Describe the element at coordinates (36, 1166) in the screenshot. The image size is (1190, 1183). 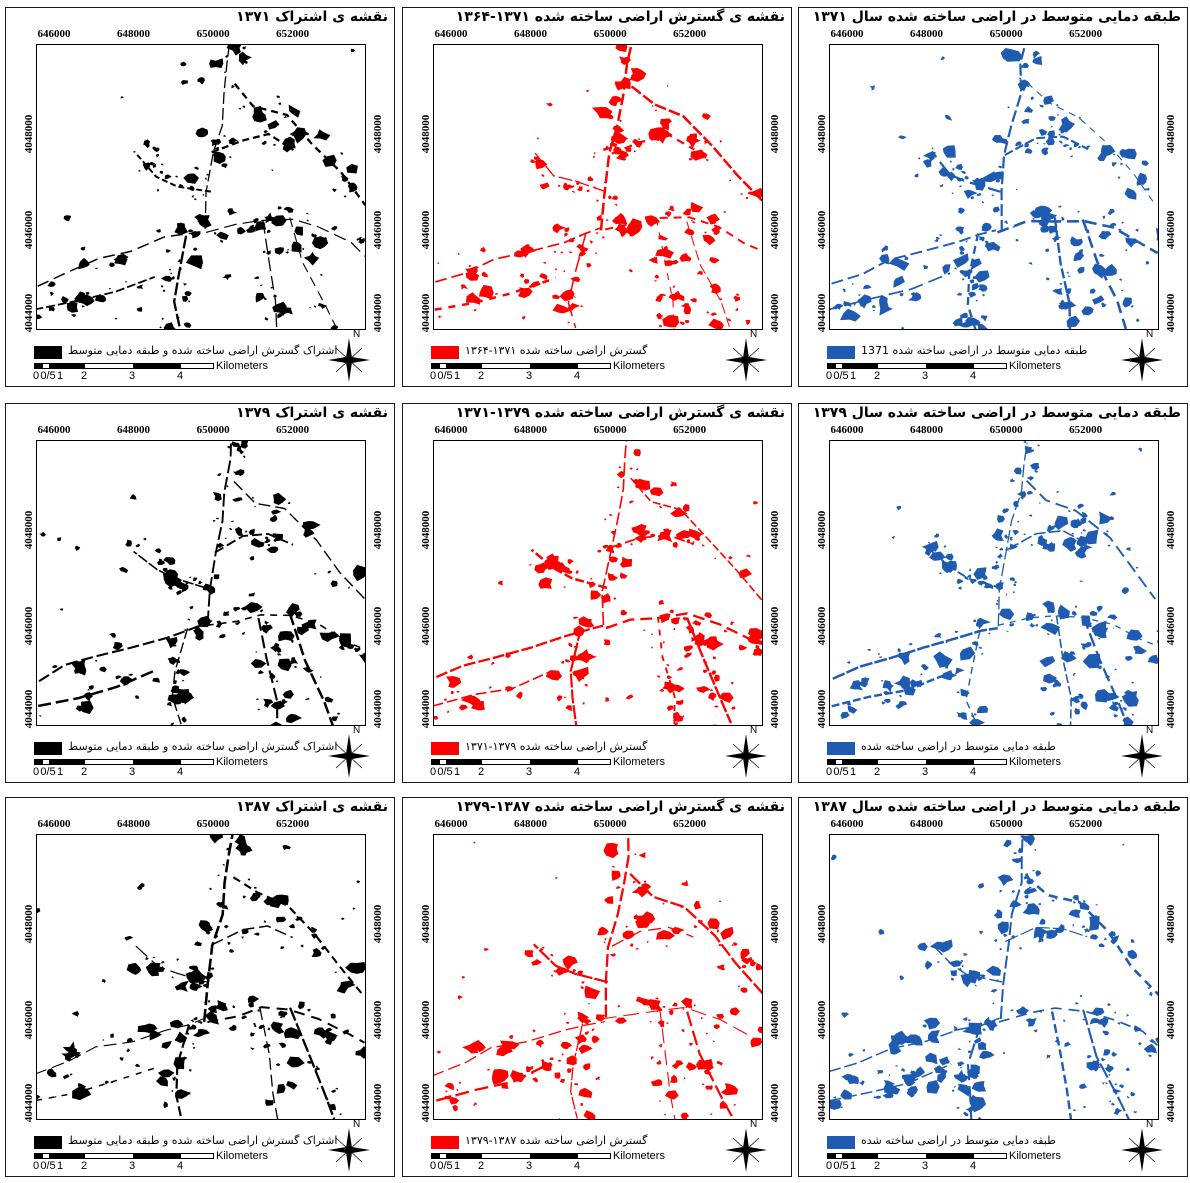
I see `scale-label: 0` at that location.